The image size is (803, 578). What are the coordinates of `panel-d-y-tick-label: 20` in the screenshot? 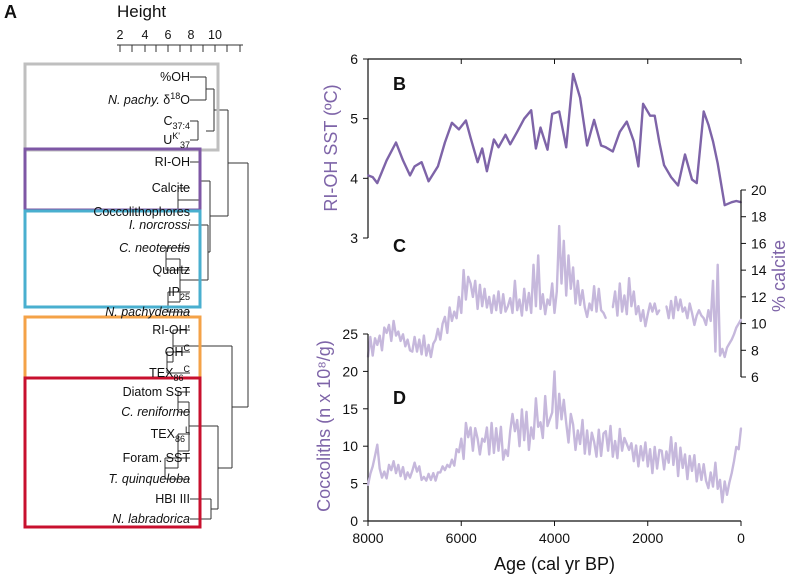 It's located at (350, 371).